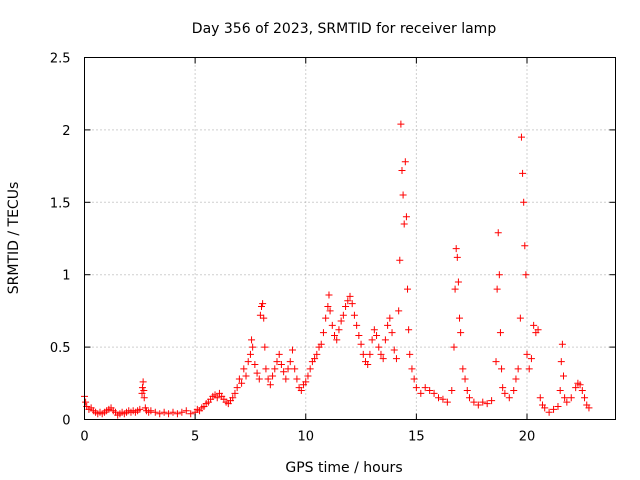 The width and height of the screenshot is (640, 480). What do you see at coordinates (305, 437) in the screenshot?
I see `x-tick-label: 10` at bounding box center [305, 437].